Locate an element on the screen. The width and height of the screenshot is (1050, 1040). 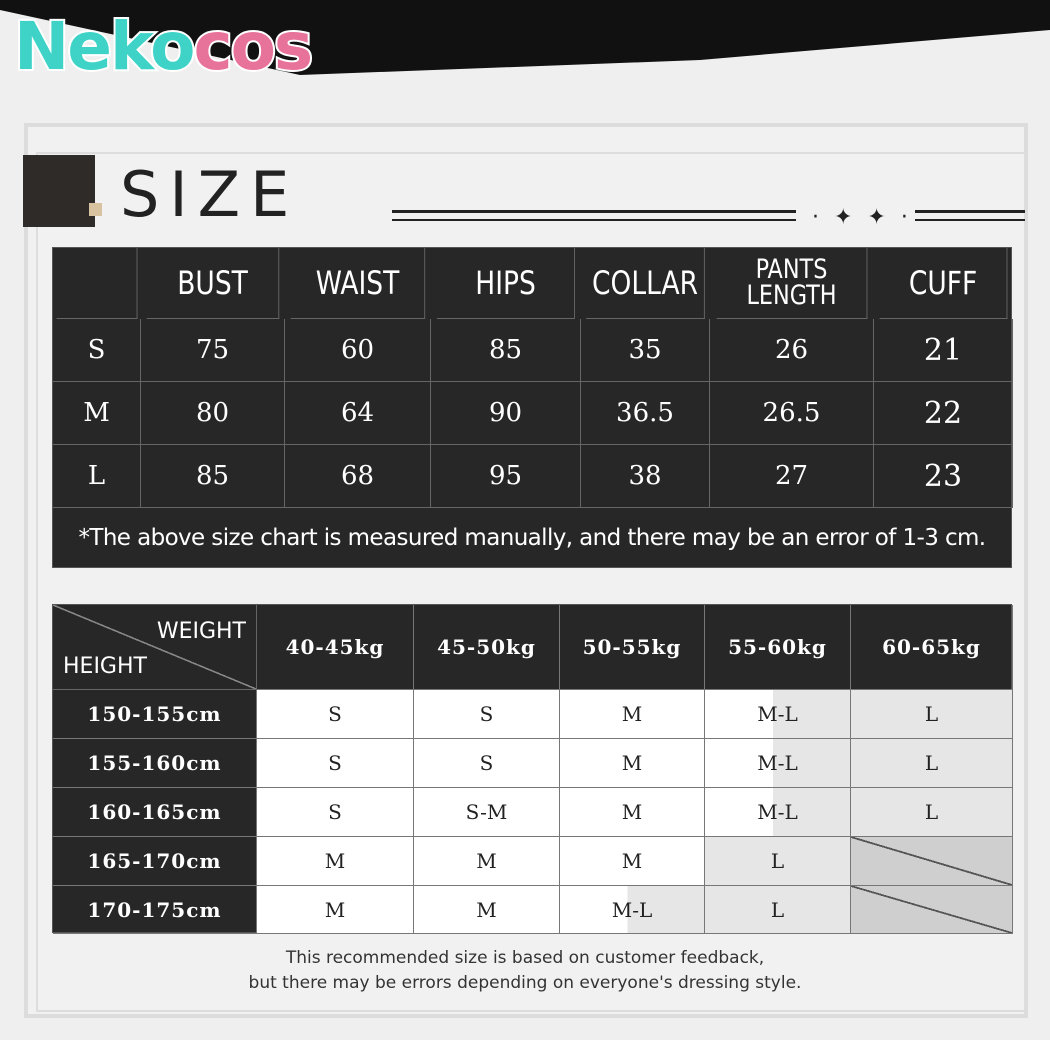
height-label: 160-165cm is located at coordinates (155, 812).